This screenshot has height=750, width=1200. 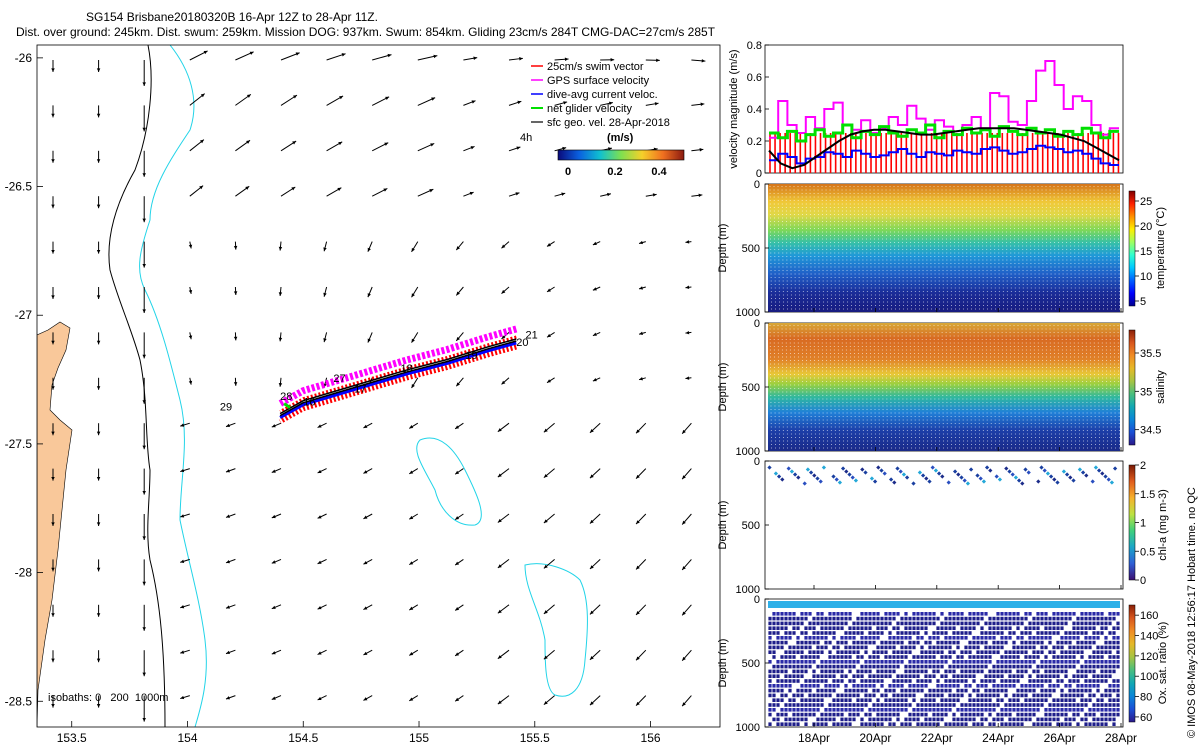 I want to click on colorbar-tick-label: 120, so click(x=1149, y=657).